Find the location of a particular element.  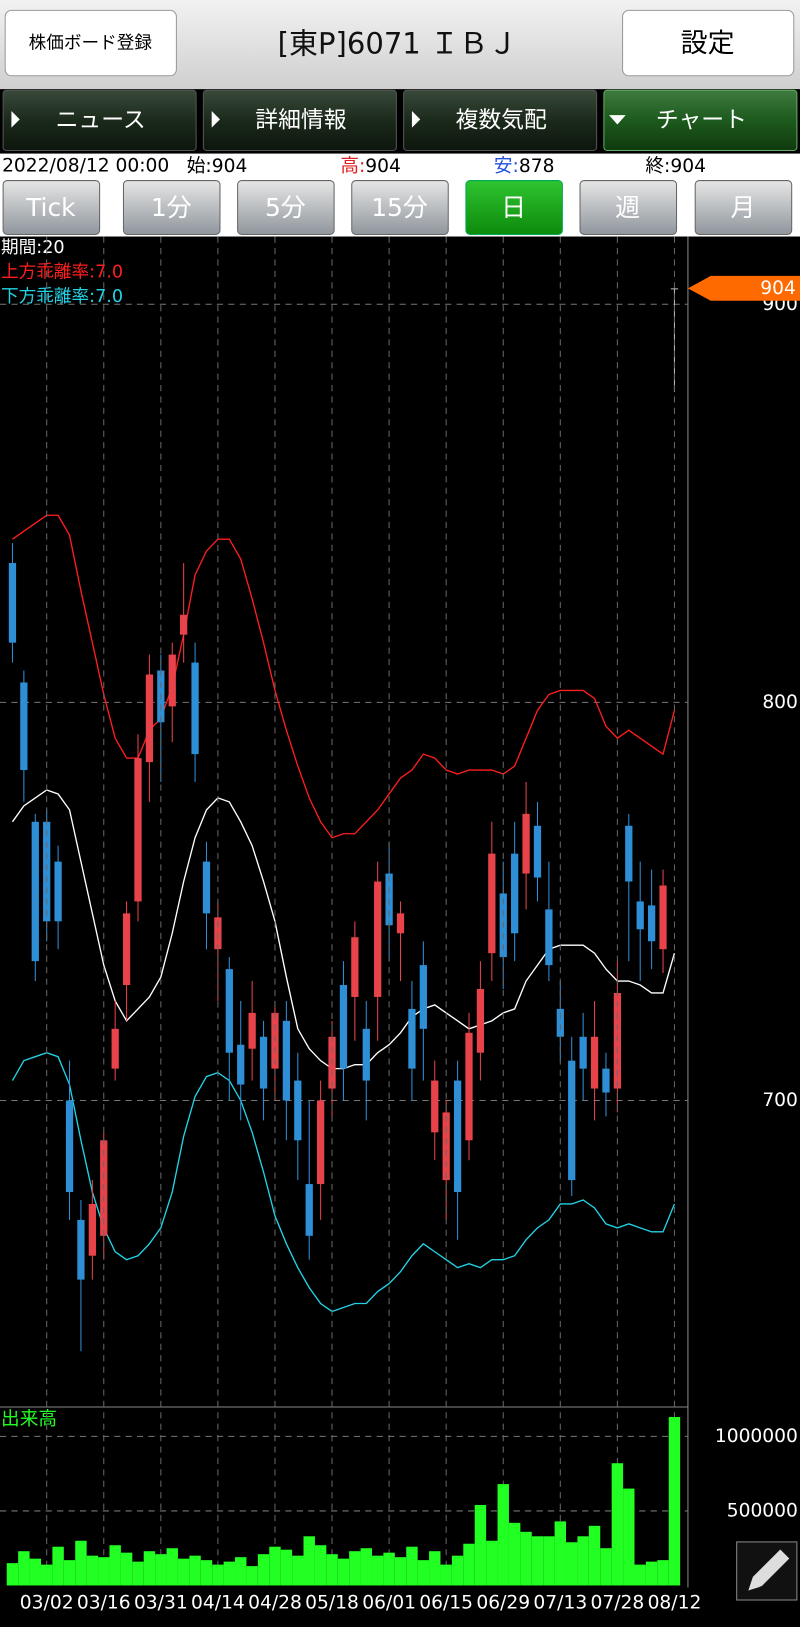

period-label: 5分 is located at coordinates (285, 207).